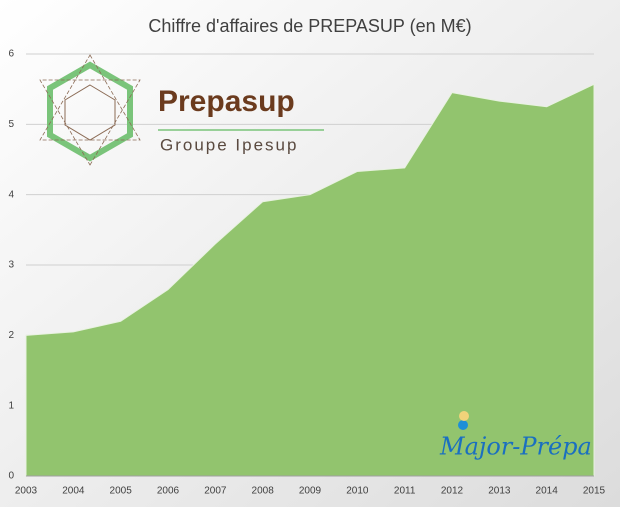 The image size is (620, 507). What do you see at coordinates (168, 491) in the screenshot?
I see `x-tick-label: 2006` at bounding box center [168, 491].